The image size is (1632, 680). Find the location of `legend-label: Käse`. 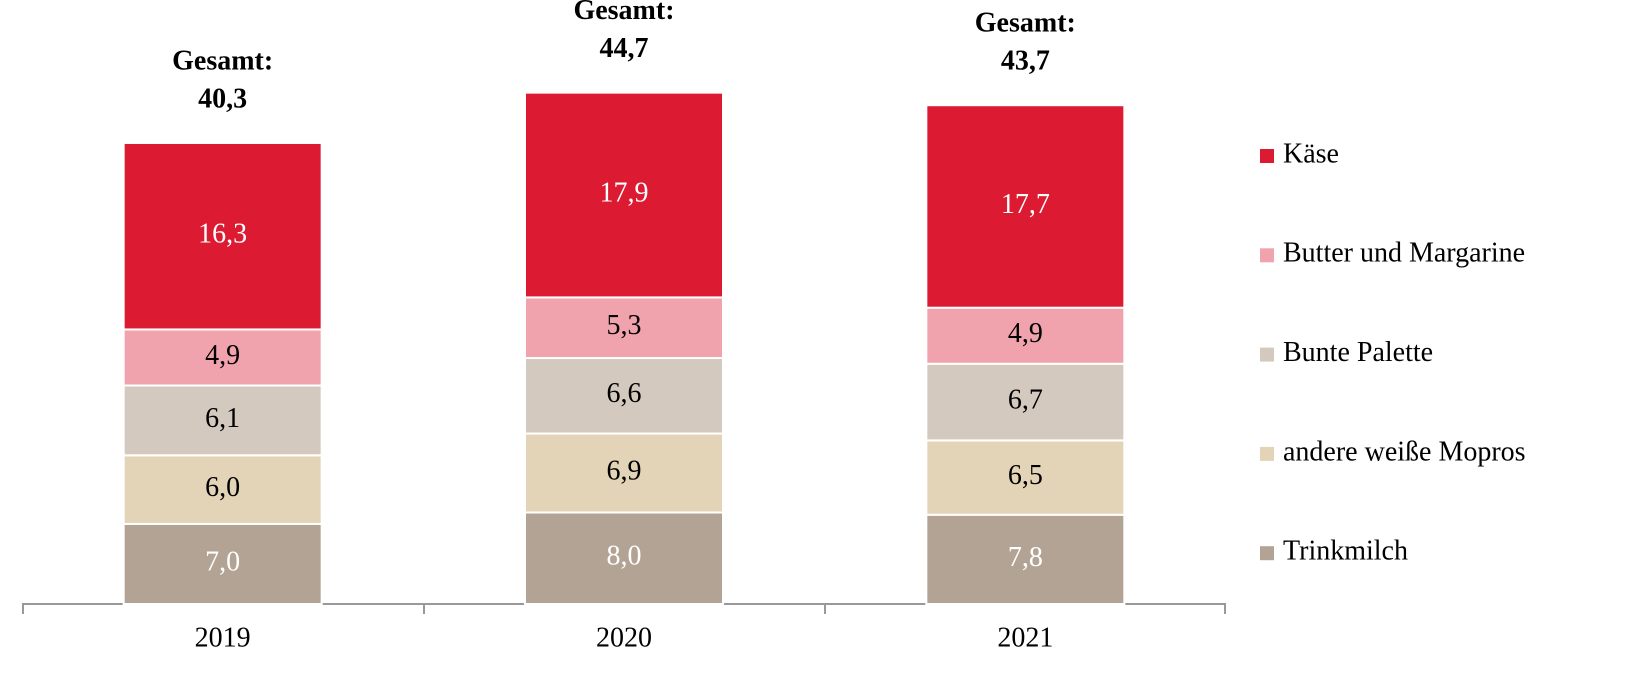

legend-label: Käse is located at coordinates (1311, 153).